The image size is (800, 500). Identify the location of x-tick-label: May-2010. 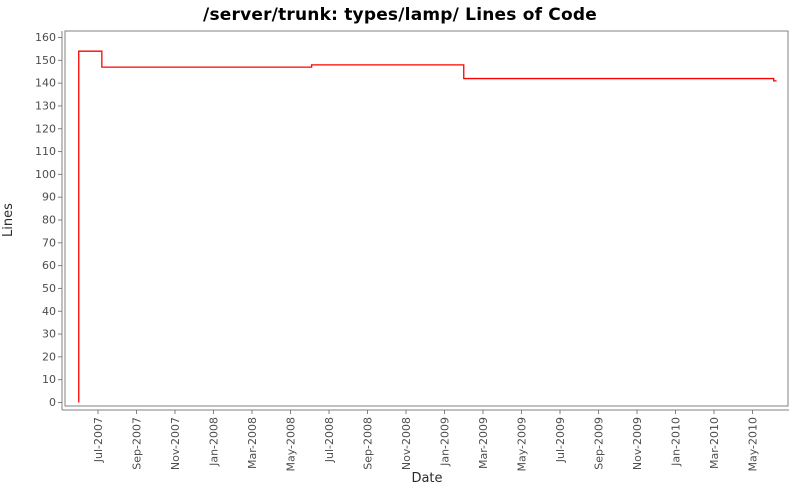
(753, 444).